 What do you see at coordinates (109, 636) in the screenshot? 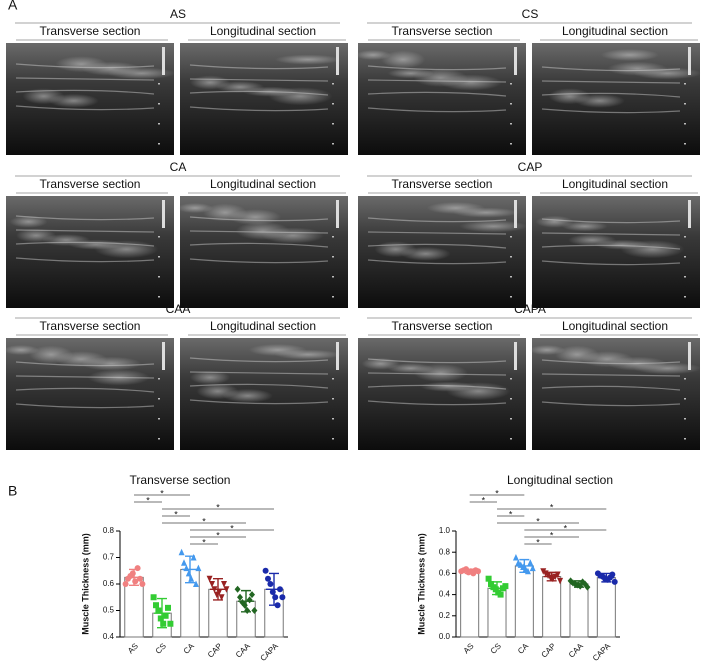
I see `y-tick-label: 0.4` at bounding box center [109, 636].